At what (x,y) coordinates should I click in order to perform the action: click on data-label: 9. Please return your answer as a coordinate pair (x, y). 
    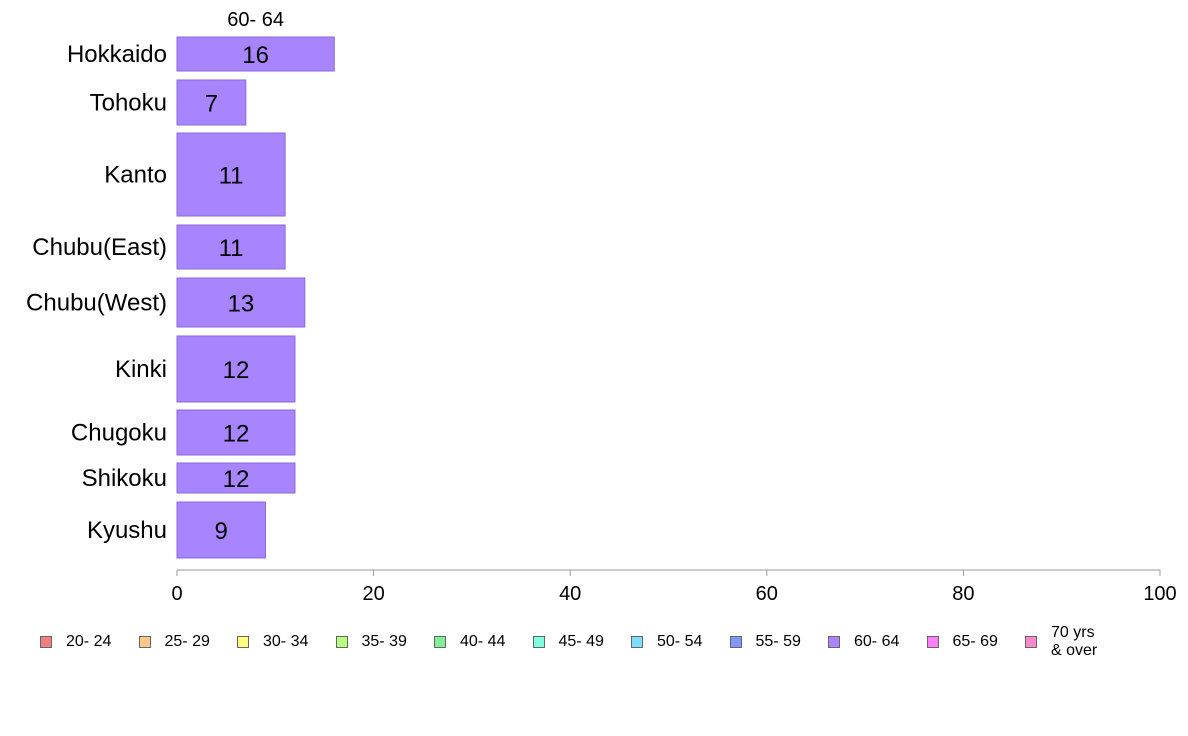
    Looking at the image, I should click on (221, 531).